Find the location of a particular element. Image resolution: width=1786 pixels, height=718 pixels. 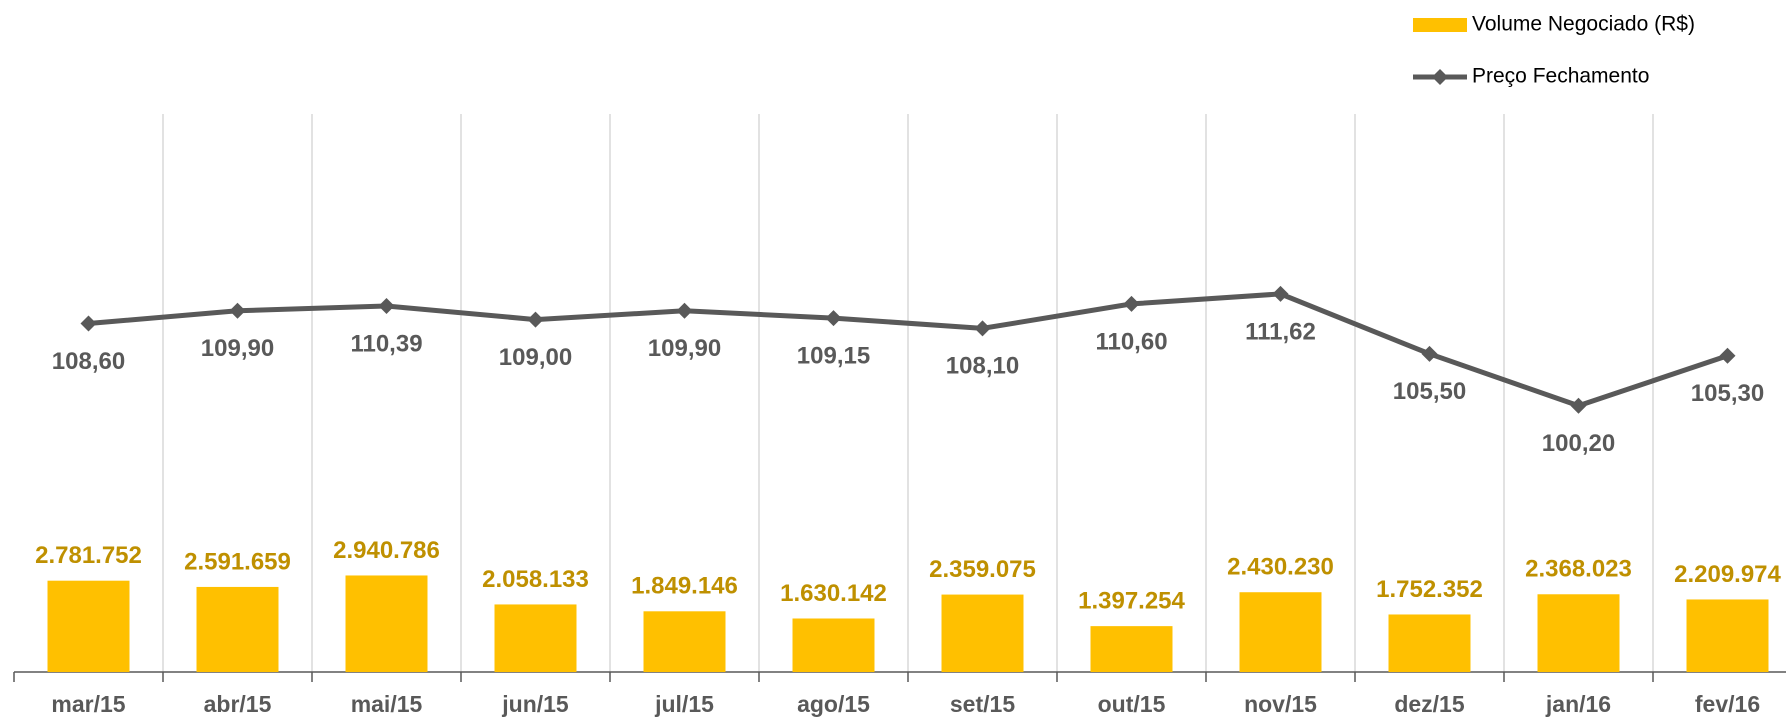

x-tick-label: jul/15 is located at coordinates (684, 704).